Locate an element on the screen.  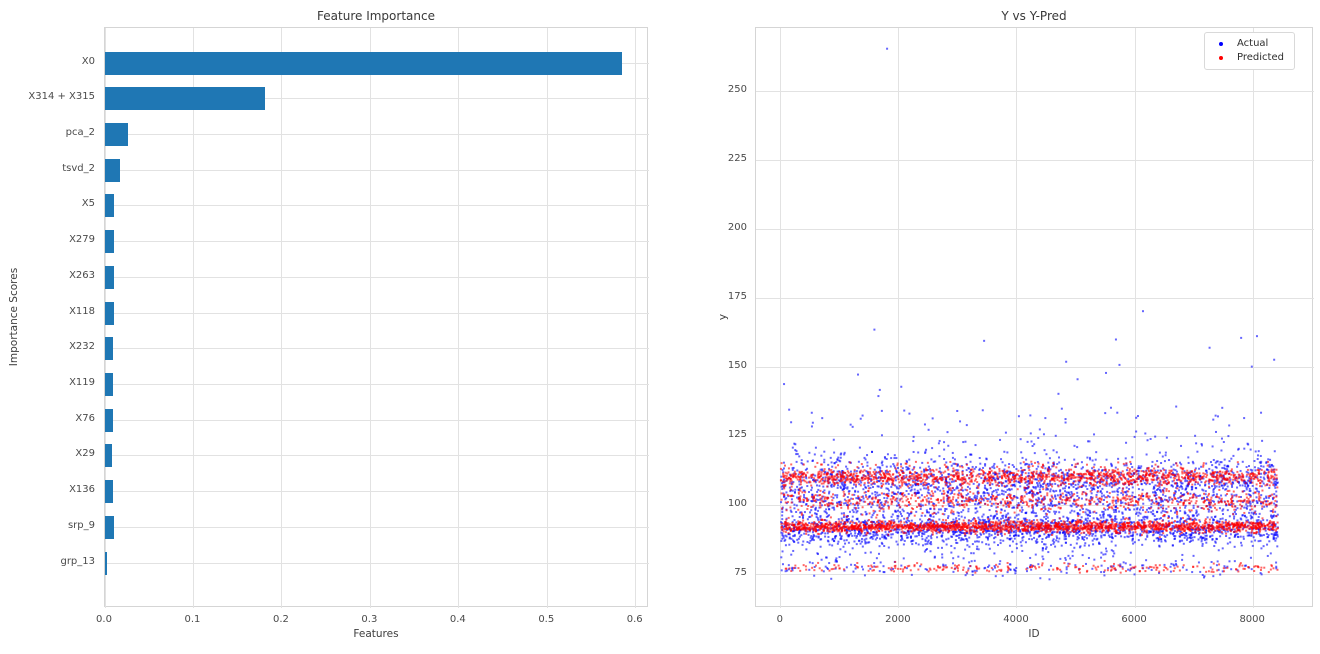
category-label: grp_13 is located at coordinates (77, 561).